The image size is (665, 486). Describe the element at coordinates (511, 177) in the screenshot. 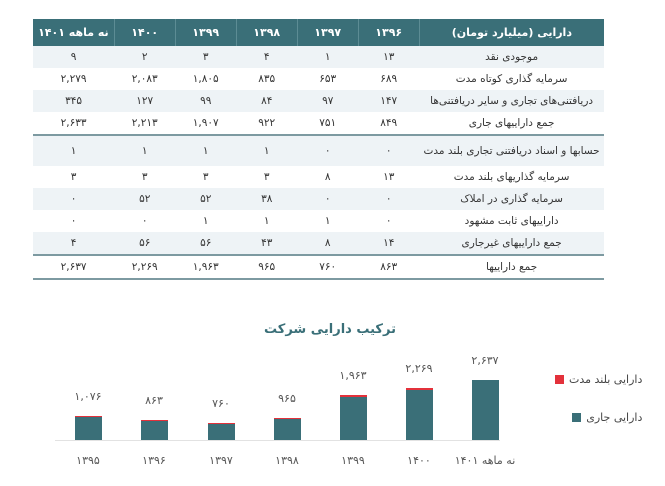

I see `row-label: سرمایه گذاریهای بلند مدت` at that location.